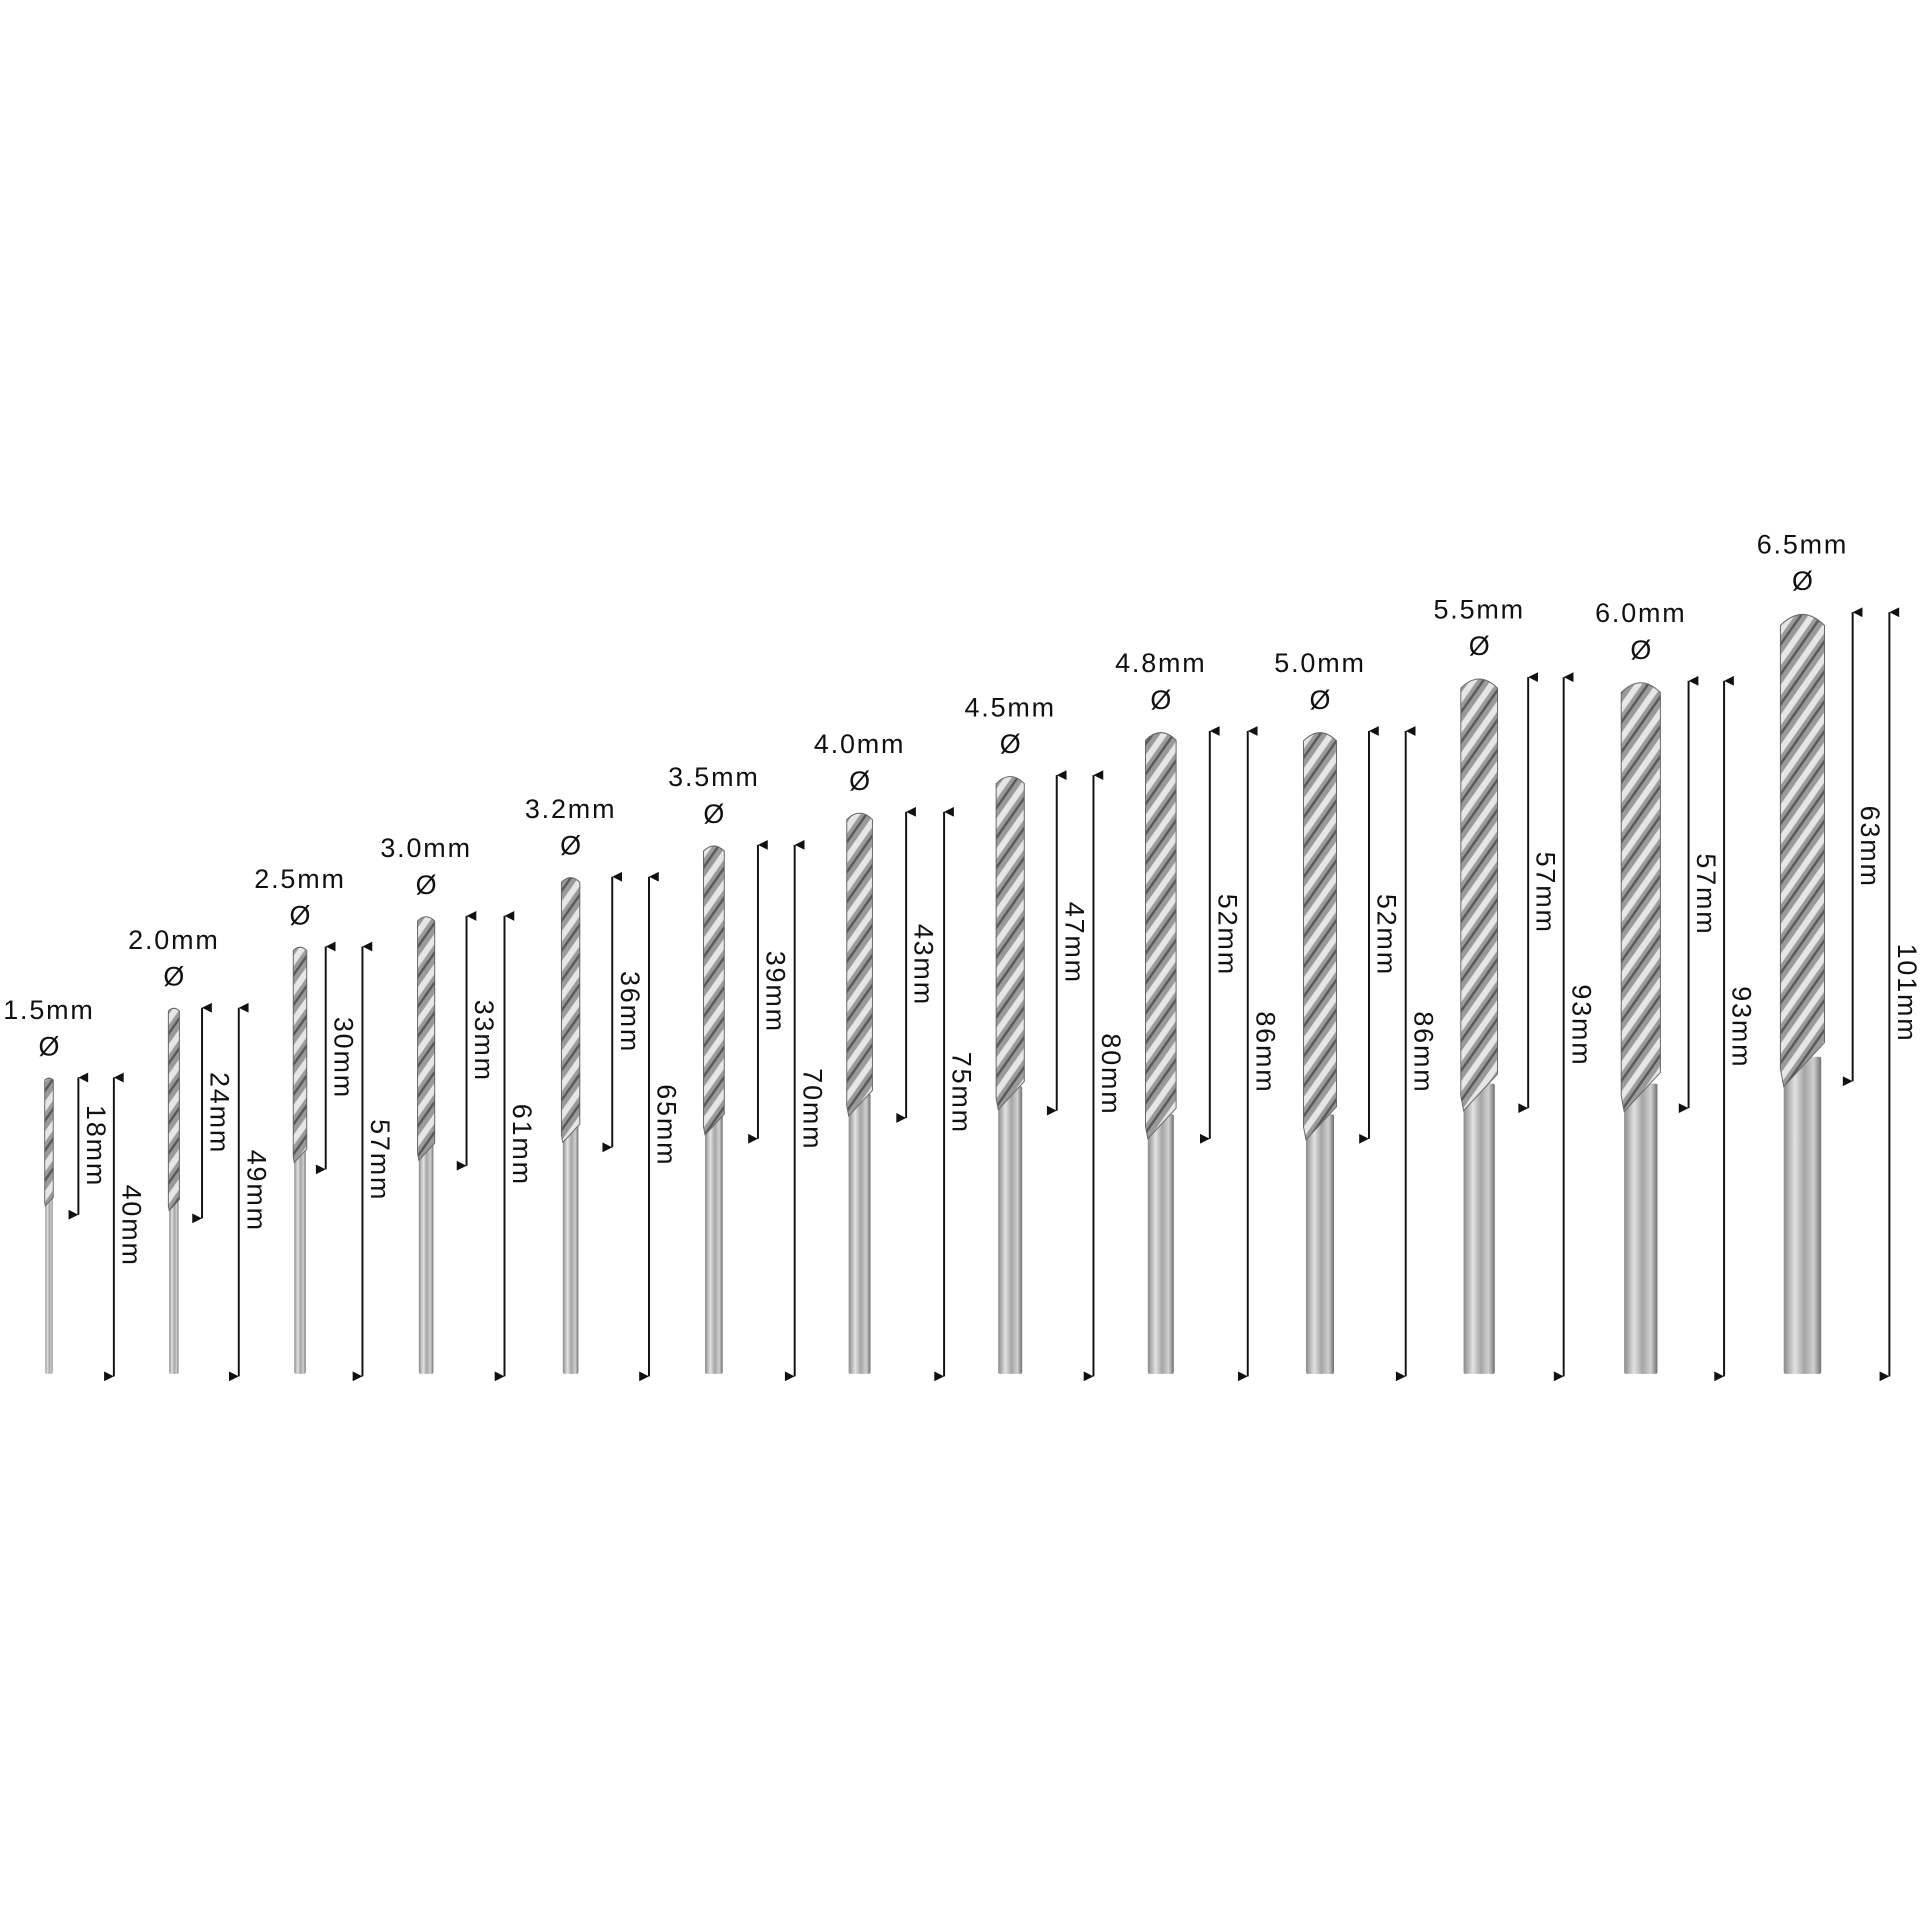 This screenshot has height=1920, width=1920. Describe the element at coordinates (570, 809) in the screenshot. I see `diameter-label: 3.2mm` at that location.